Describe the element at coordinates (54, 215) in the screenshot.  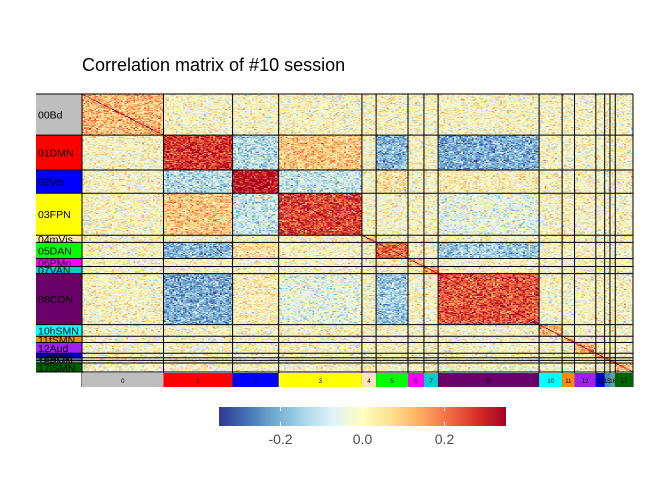
I see `row-network-label: 03FPN` at that location.